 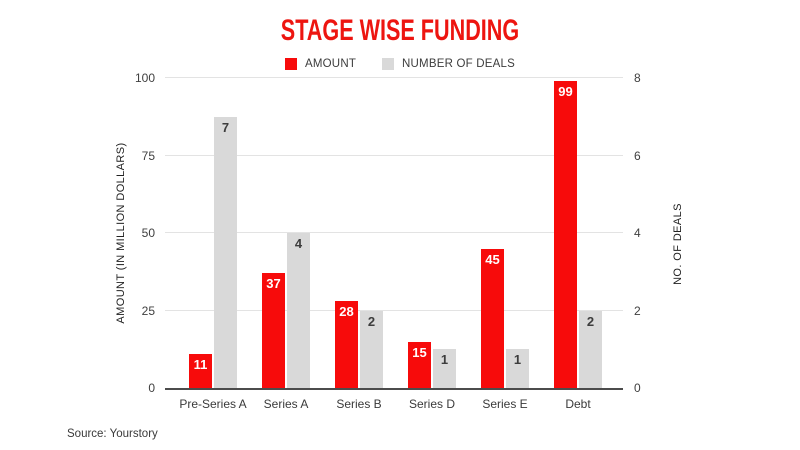 What do you see at coordinates (419, 352) in the screenshot?
I see `bar-value-label: 15` at bounding box center [419, 352].